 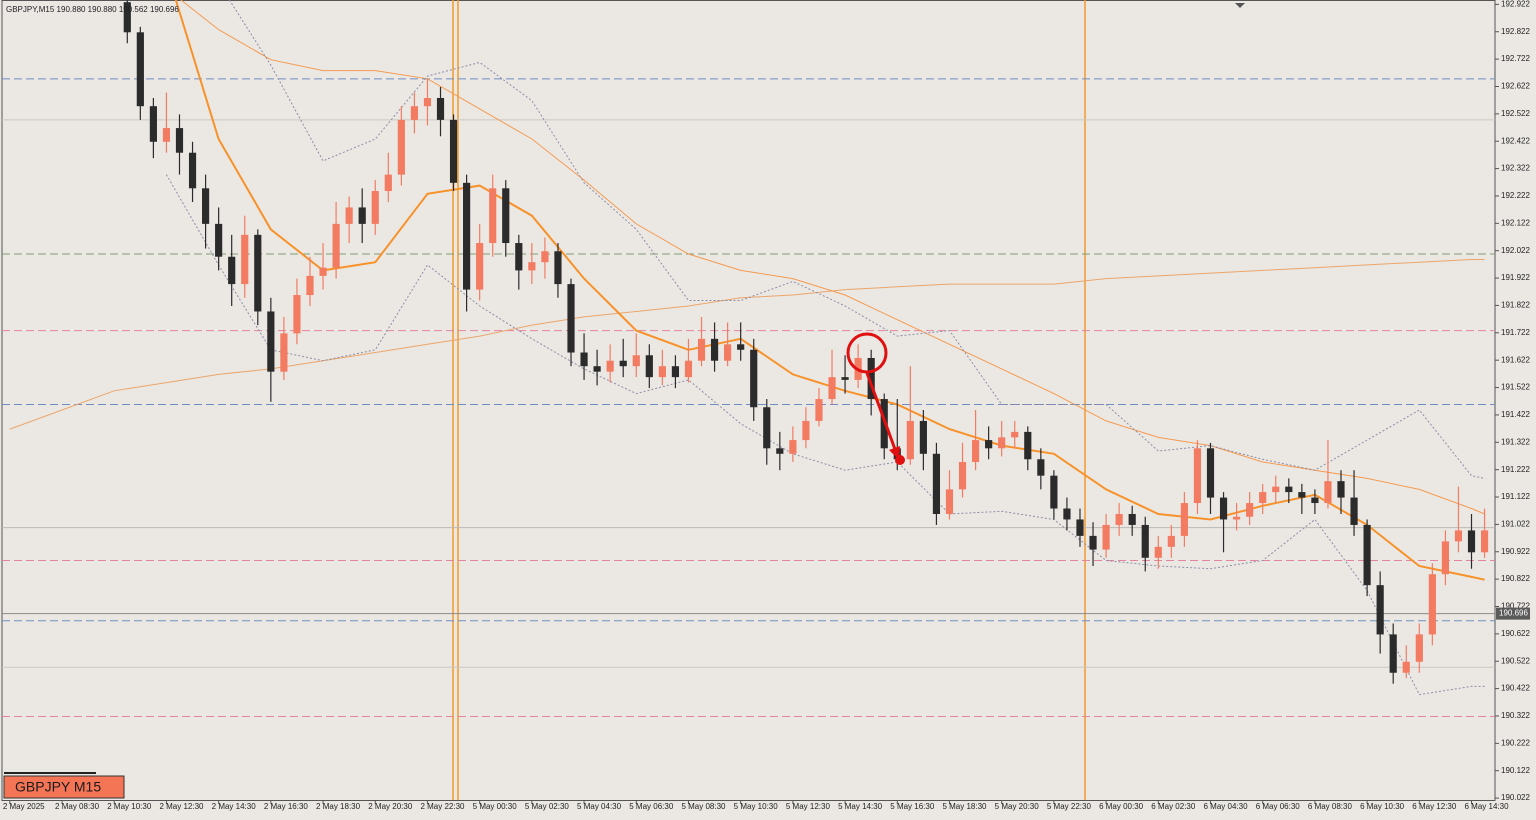 I want to click on x-tick-label: 2 May 2025, so click(x=24, y=806).